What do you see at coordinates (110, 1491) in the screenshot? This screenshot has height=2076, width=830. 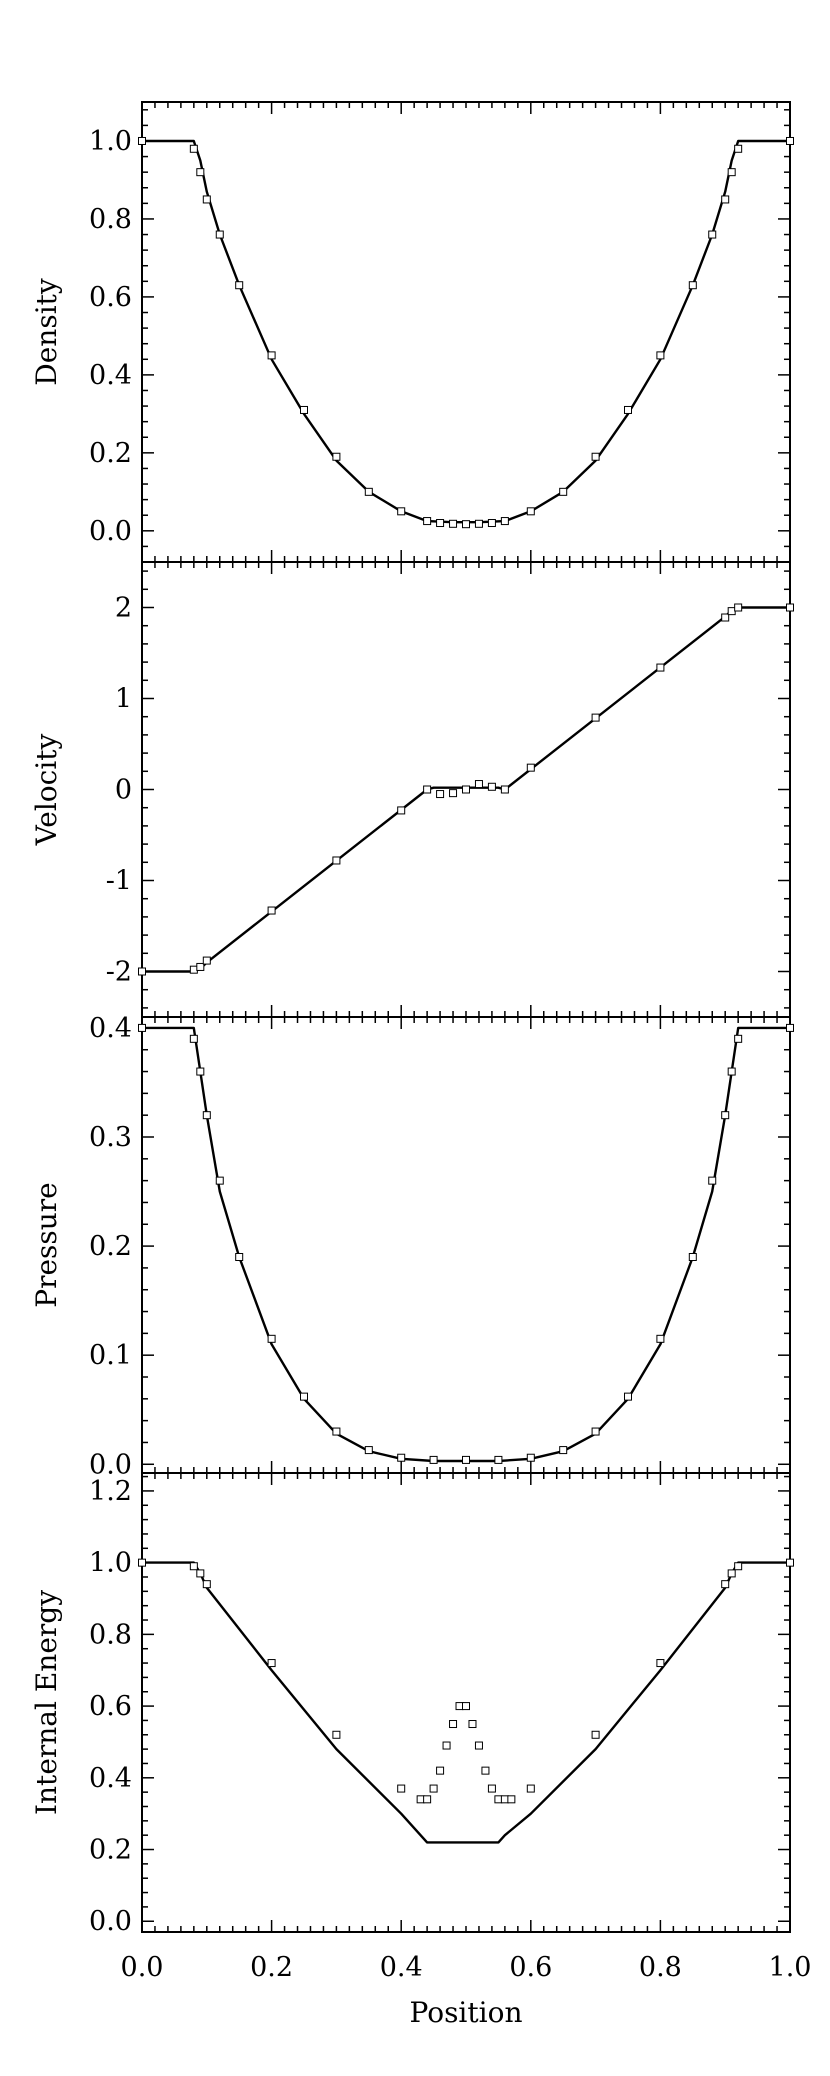 I see `y-tick-label: 1.2` at bounding box center [110, 1491].